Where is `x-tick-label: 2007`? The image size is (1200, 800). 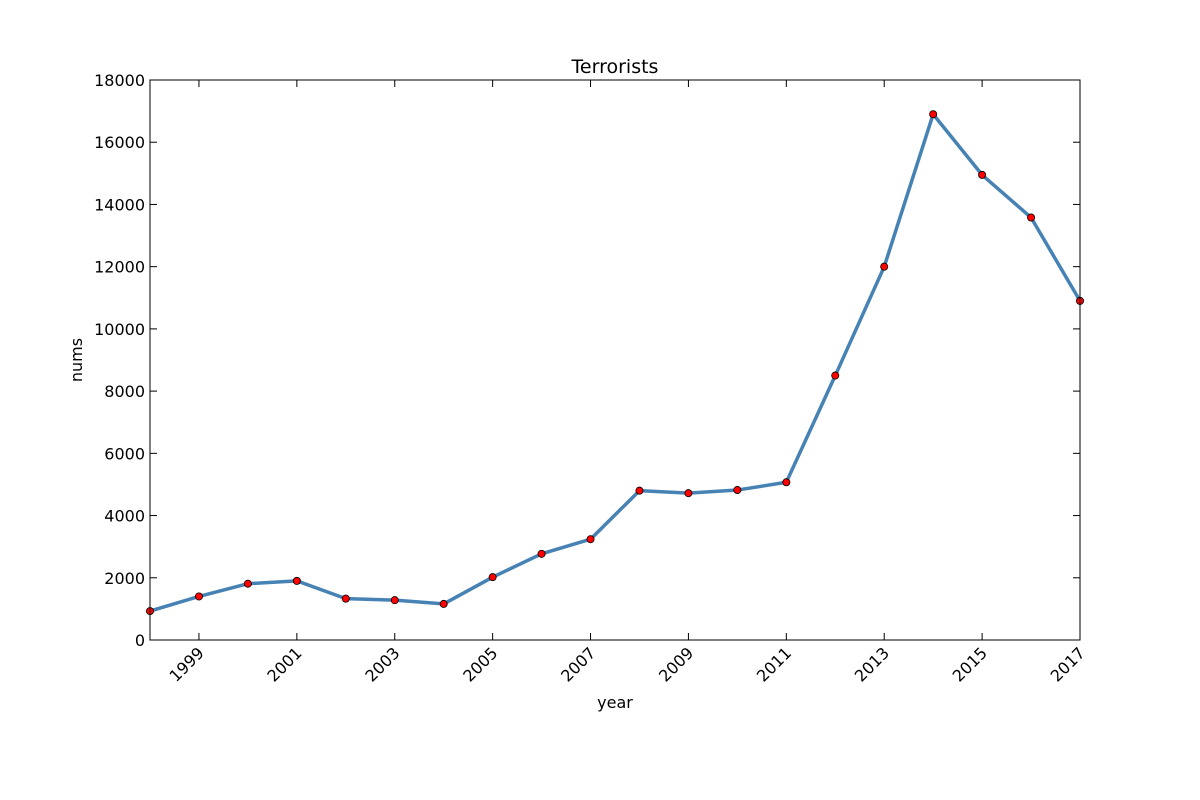 x-tick-label: 2007 is located at coordinates (578, 664).